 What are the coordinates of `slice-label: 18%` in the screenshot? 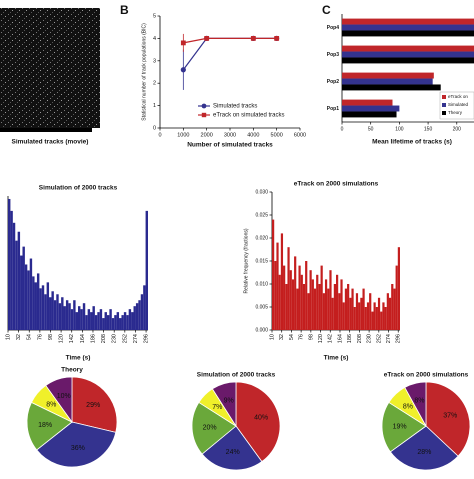 It's located at (45, 425).